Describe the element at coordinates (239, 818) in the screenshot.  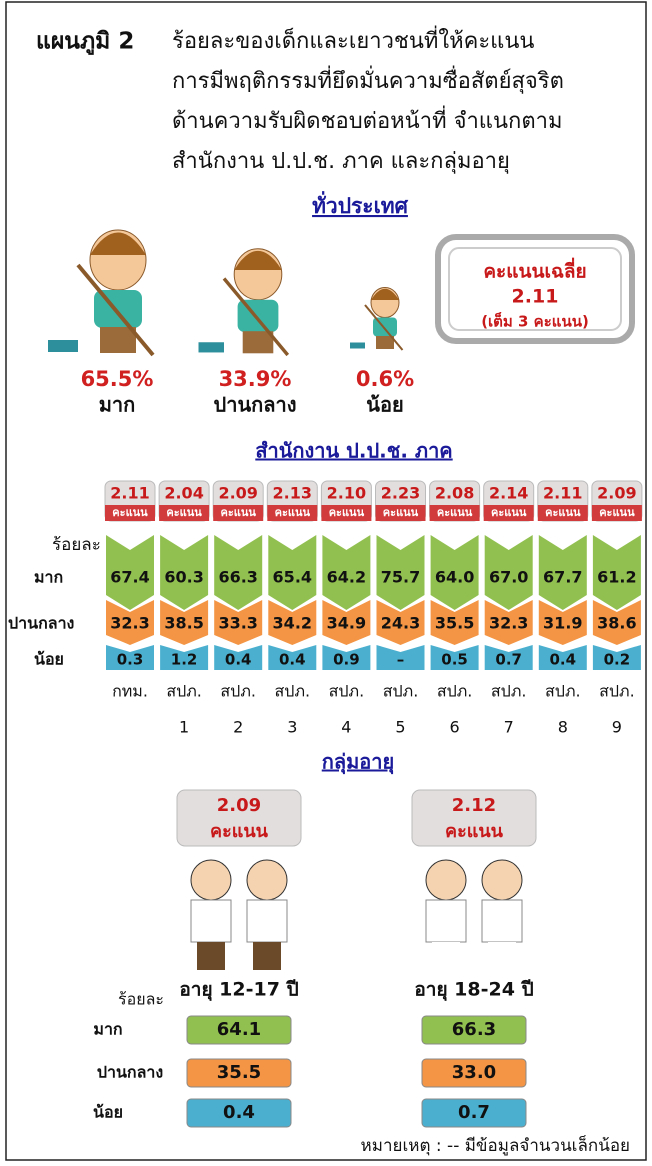
I see `score-box` at that location.